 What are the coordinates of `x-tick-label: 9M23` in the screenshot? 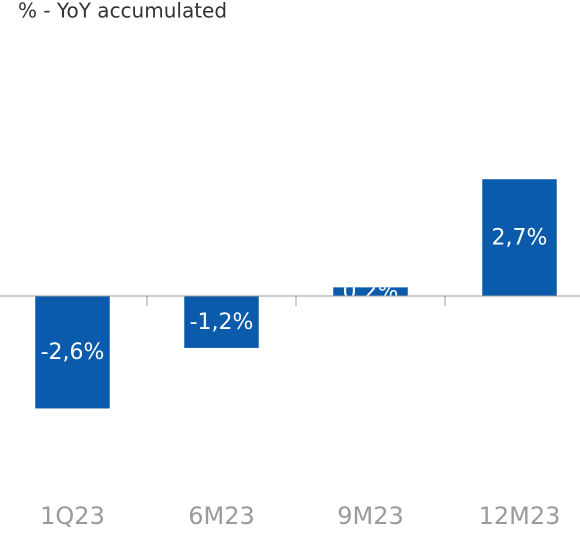 It's located at (370, 516).